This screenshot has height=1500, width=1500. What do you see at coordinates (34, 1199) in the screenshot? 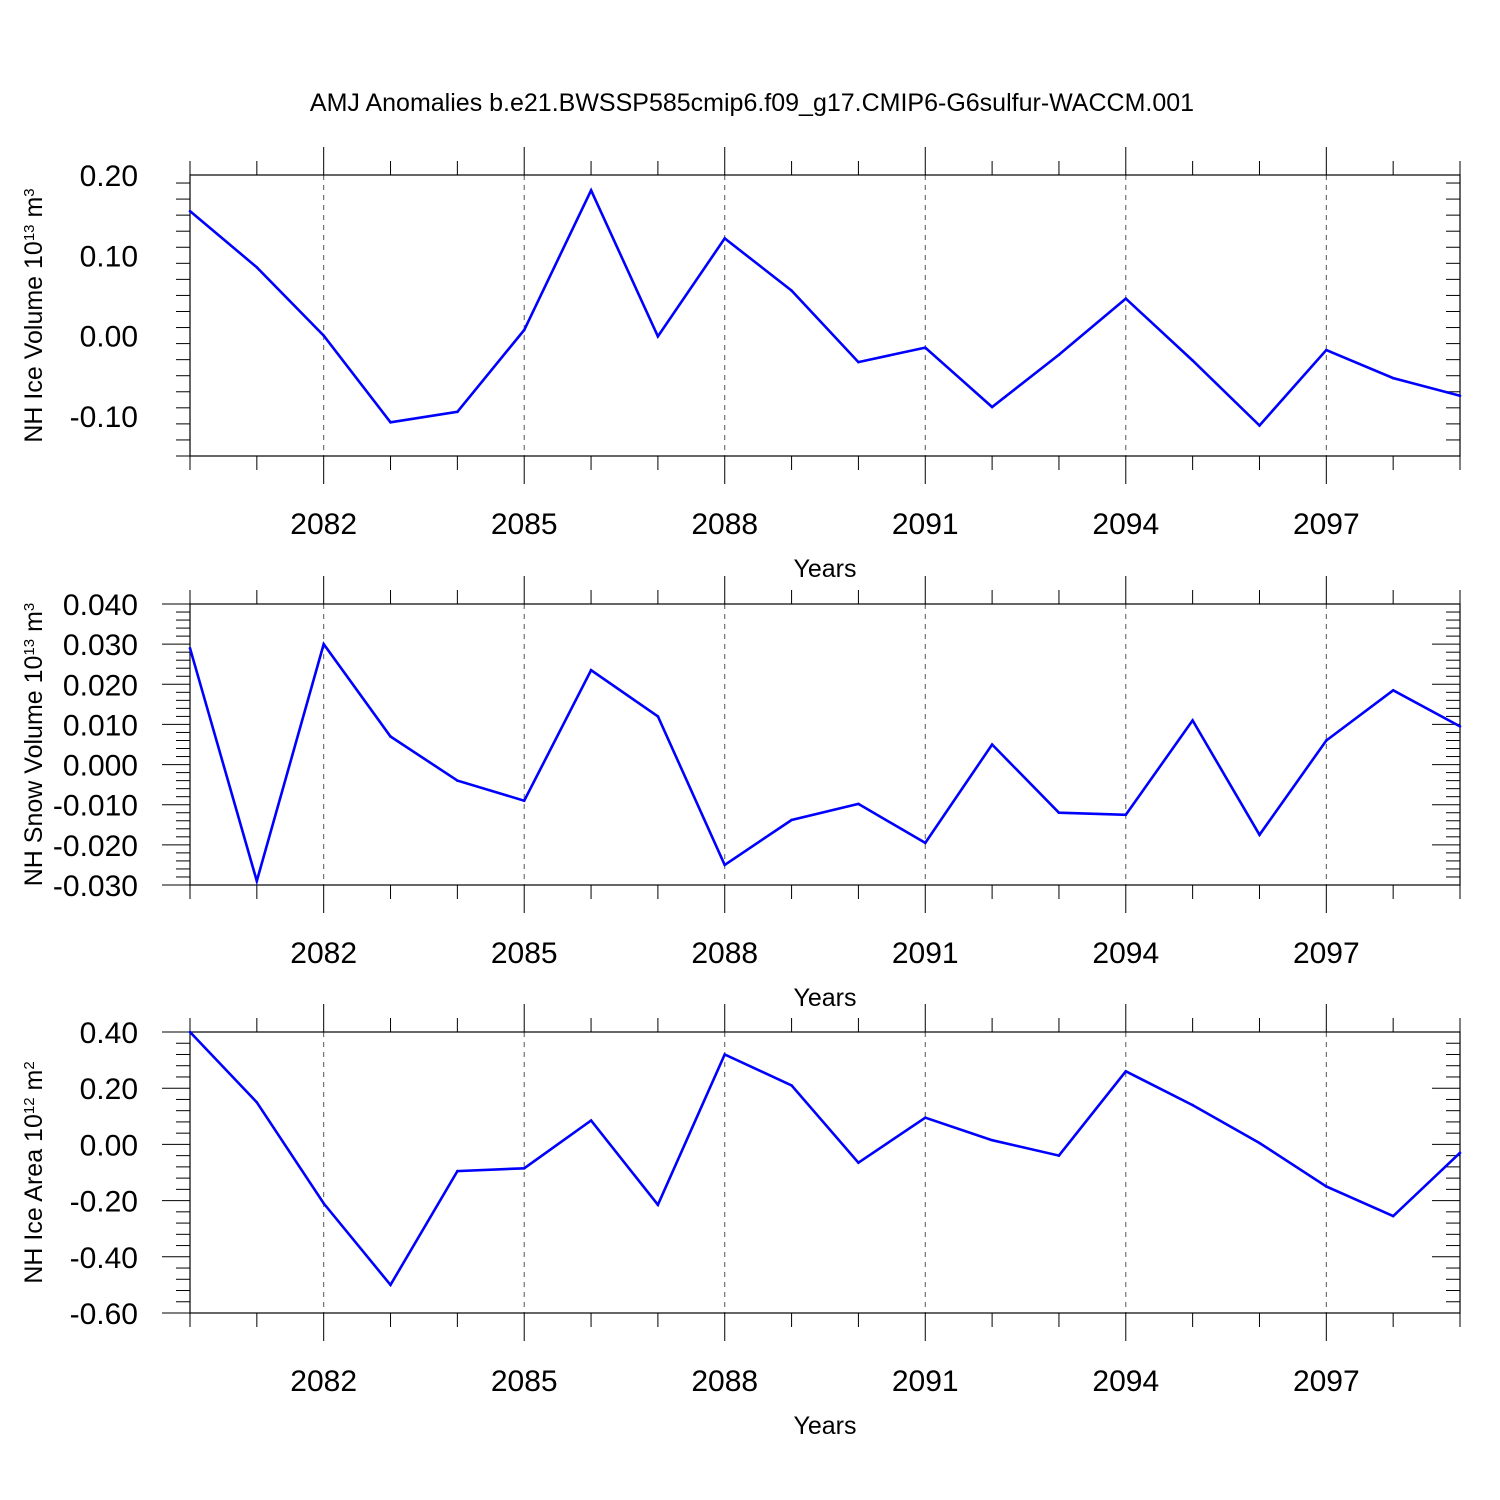
I see `y-axis-label-part: NH Ice Area 10` at bounding box center [34, 1199].